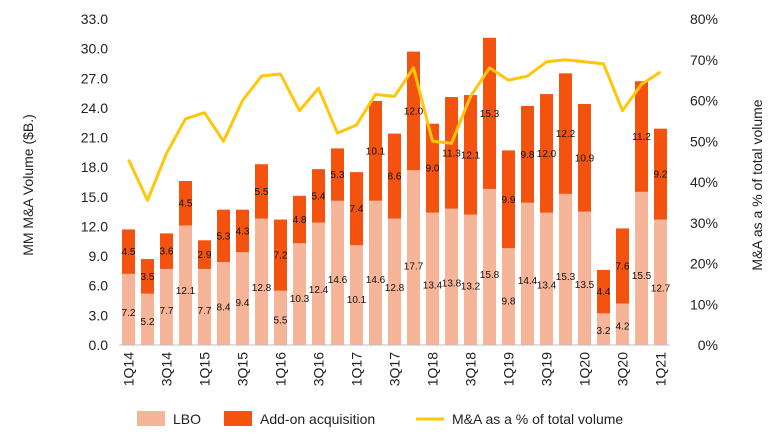  I want to click on x-tick-label: 1Q21, so click(661, 369).